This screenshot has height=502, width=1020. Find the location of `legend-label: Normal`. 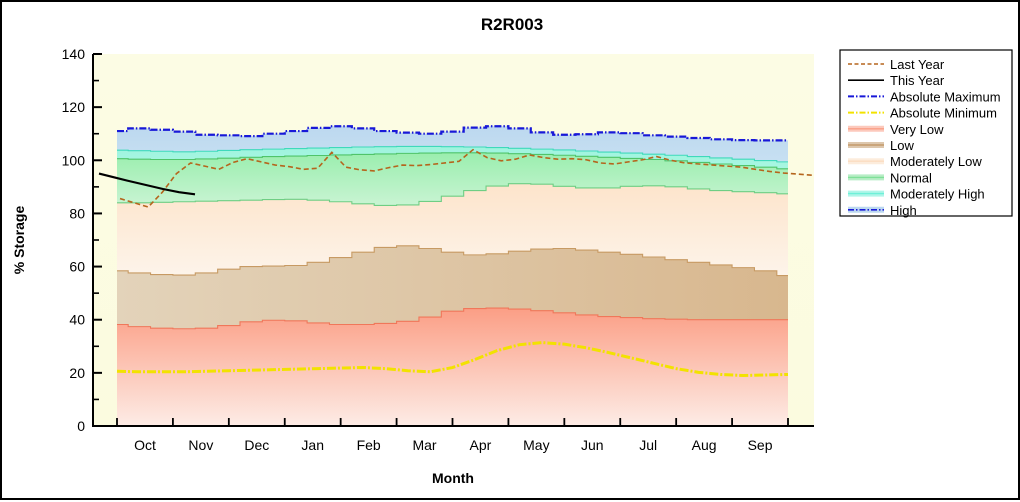

legend-label: Normal is located at coordinates (911, 177).